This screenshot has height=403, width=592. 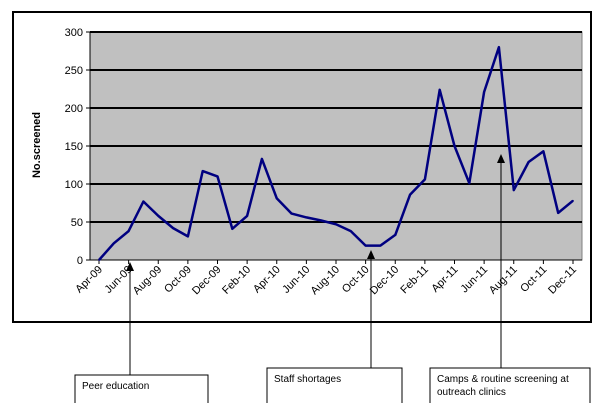 I want to click on y-tick-label-150: 150, so click(x=74, y=147).